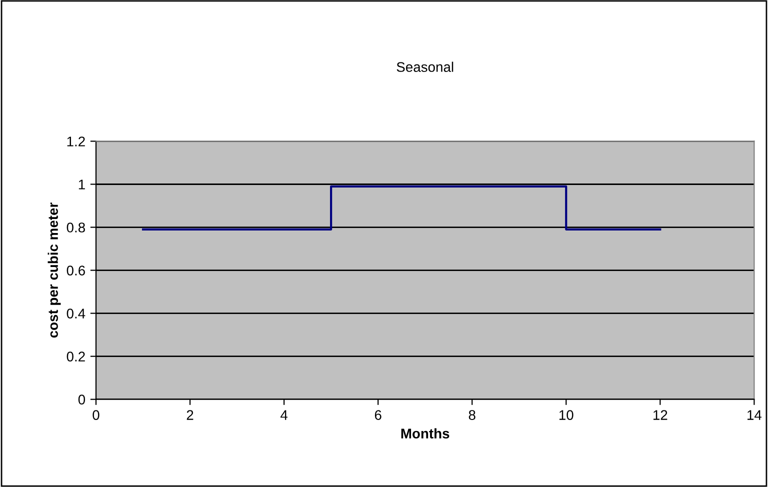 Image resolution: width=768 pixels, height=487 pixels. What do you see at coordinates (82, 399) in the screenshot?
I see `y-tick-label: 0` at bounding box center [82, 399].